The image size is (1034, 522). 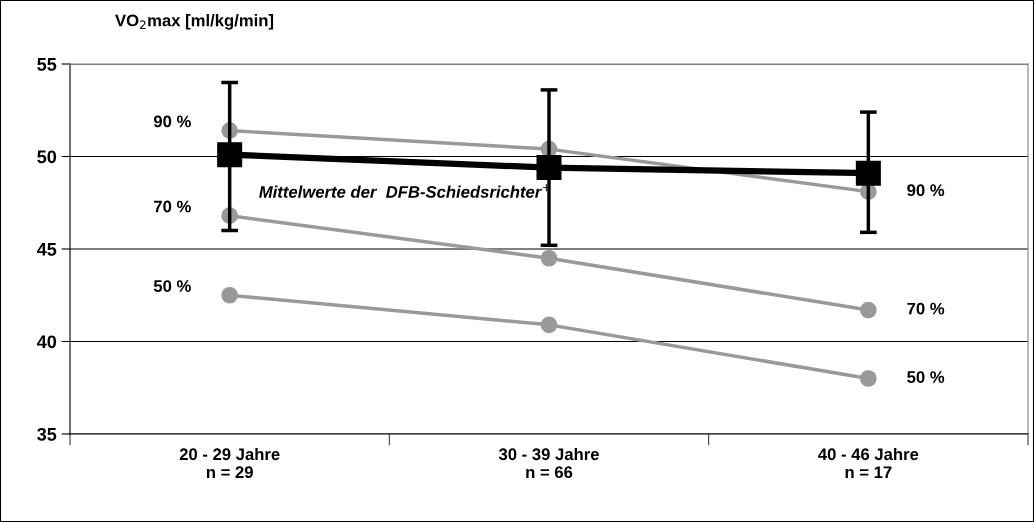 What do you see at coordinates (47, 434) in the screenshot?
I see `y-tick-label: 35` at bounding box center [47, 434].